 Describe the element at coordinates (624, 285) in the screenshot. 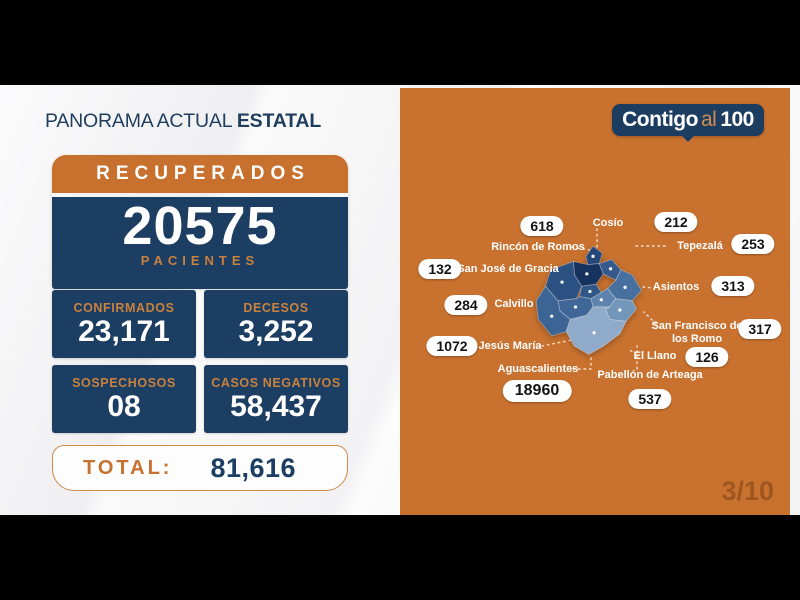

I see `map-region-asientos` at that location.